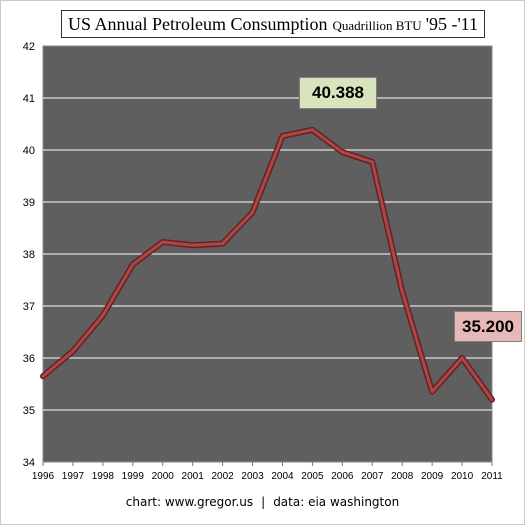 Image resolution: width=525 pixels, height=525 pixels. I want to click on y-tick-label: 34, so click(29, 463).